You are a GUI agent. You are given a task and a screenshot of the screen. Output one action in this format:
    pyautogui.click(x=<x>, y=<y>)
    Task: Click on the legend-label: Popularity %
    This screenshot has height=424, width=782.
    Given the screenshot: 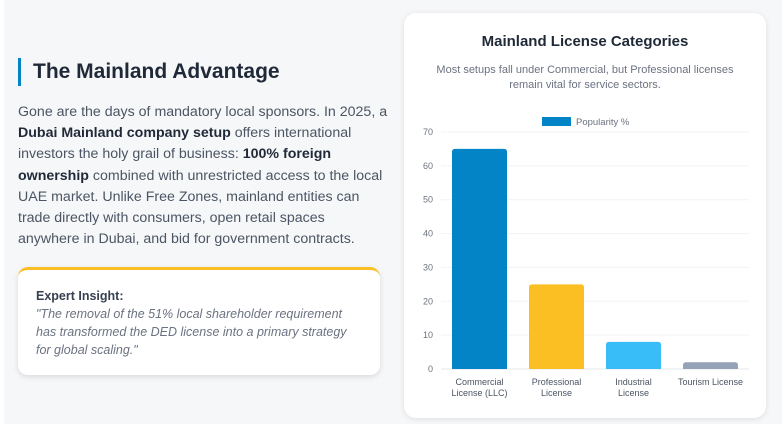 What is the action you would take?
    pyautogui.click(x=603, y=122)
    